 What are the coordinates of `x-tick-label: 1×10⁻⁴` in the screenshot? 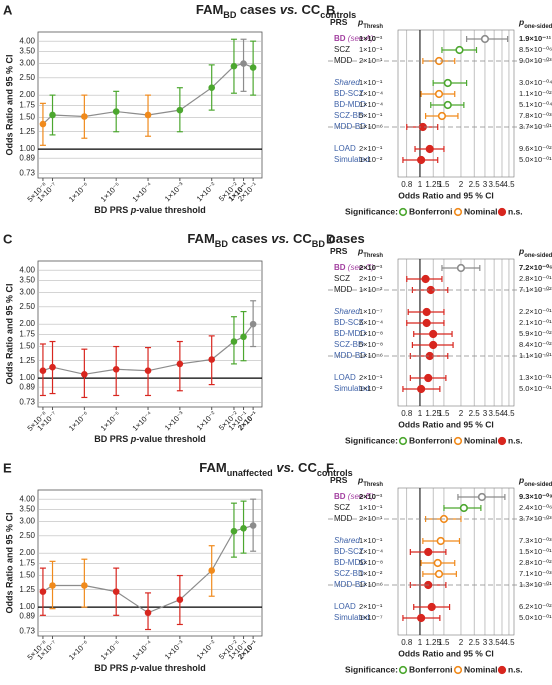 It's located at (141, 420).